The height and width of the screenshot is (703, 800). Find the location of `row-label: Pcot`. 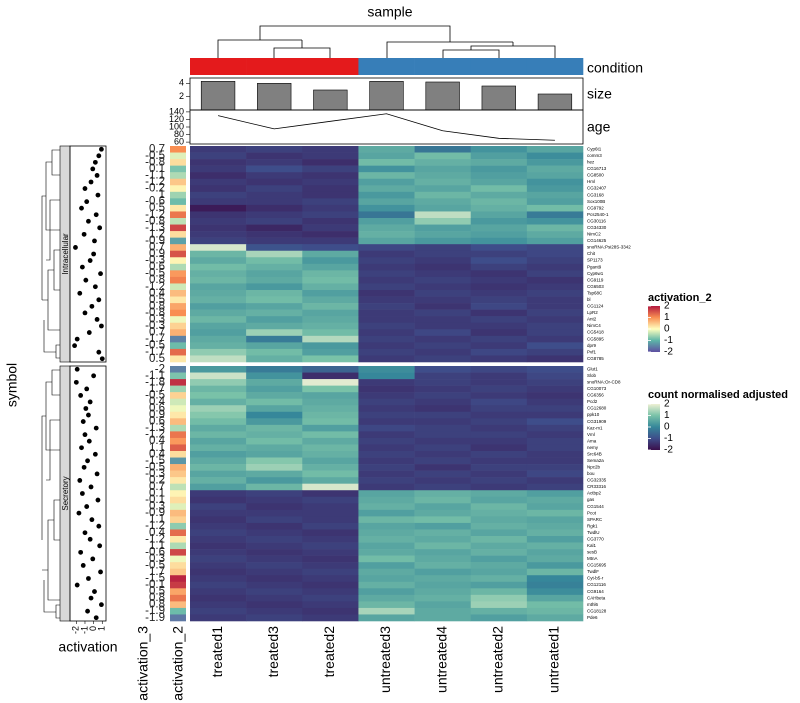

row-label: Pcot is located at coordinates (592, 512).